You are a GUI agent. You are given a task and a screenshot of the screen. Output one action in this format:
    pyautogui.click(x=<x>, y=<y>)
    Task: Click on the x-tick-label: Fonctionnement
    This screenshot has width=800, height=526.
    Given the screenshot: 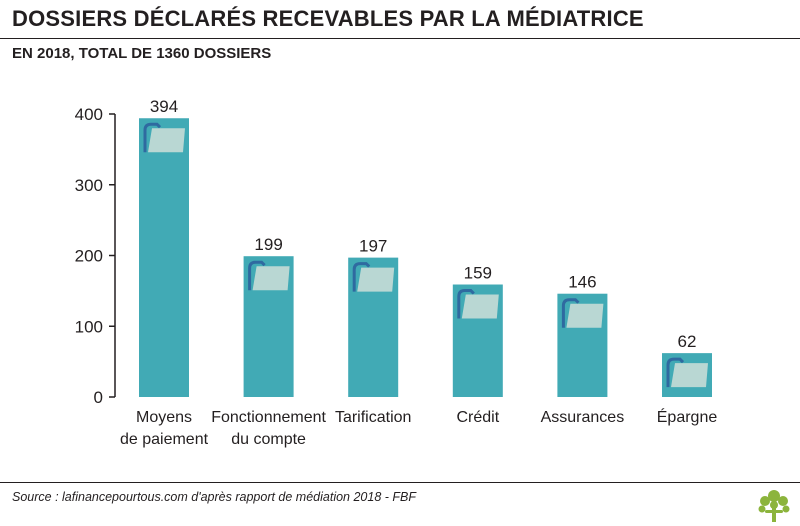 What is the action you would take?
    pyautogui.click(x=268, y=417)
    